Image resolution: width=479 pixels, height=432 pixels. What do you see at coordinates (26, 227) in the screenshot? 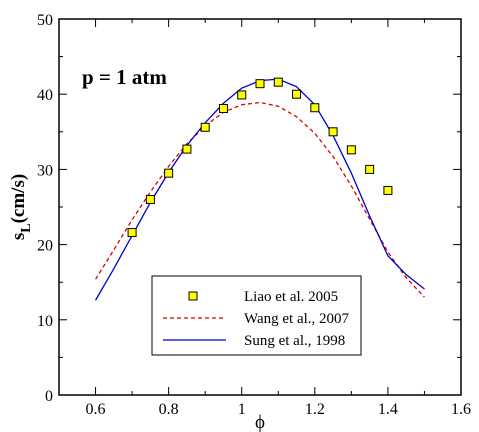
I see `y-axis-title-sub: L` at bounding box center [26, 227].